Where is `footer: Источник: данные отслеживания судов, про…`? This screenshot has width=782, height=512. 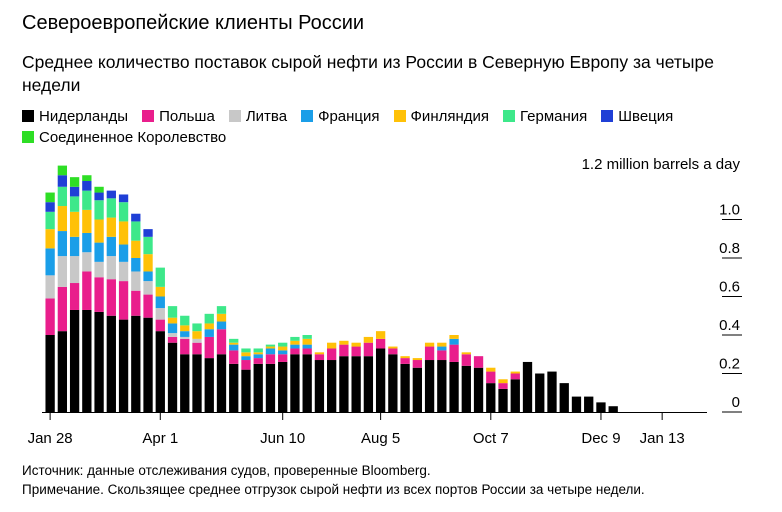
footer: Источник: данные отслеживания судов, про… is located at coordinates (333, 480).